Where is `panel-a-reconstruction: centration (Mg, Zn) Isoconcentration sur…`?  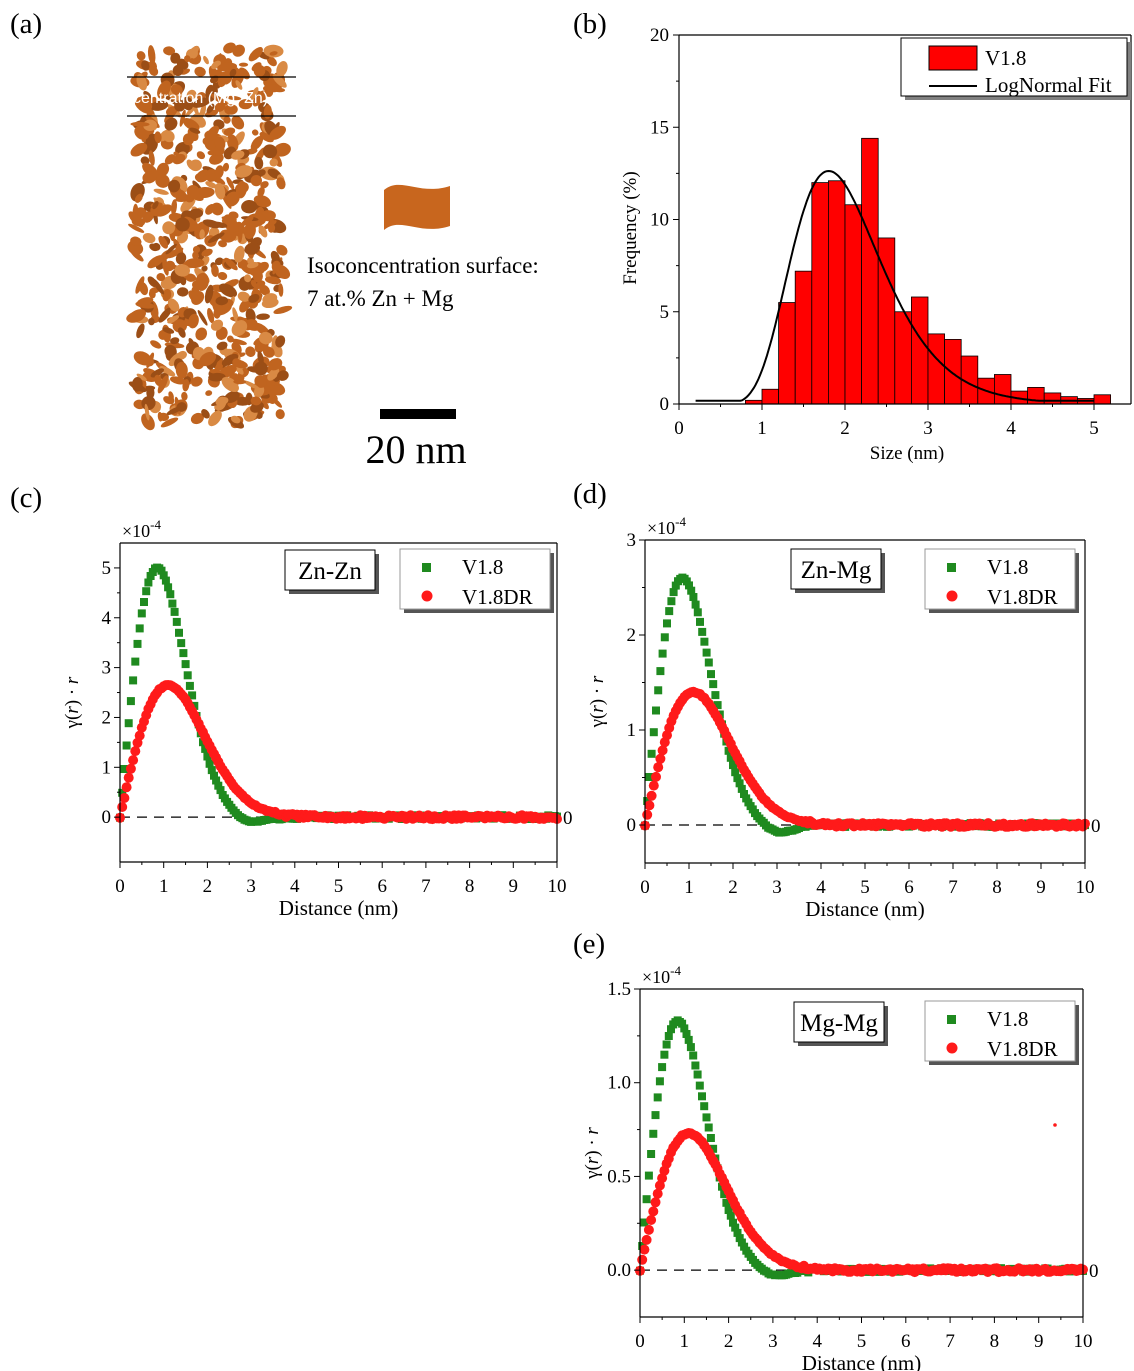 panel-a-reconstruction: centration (Mg, Zn) Isoconcentration sur… is located at coordinates (332, 257).